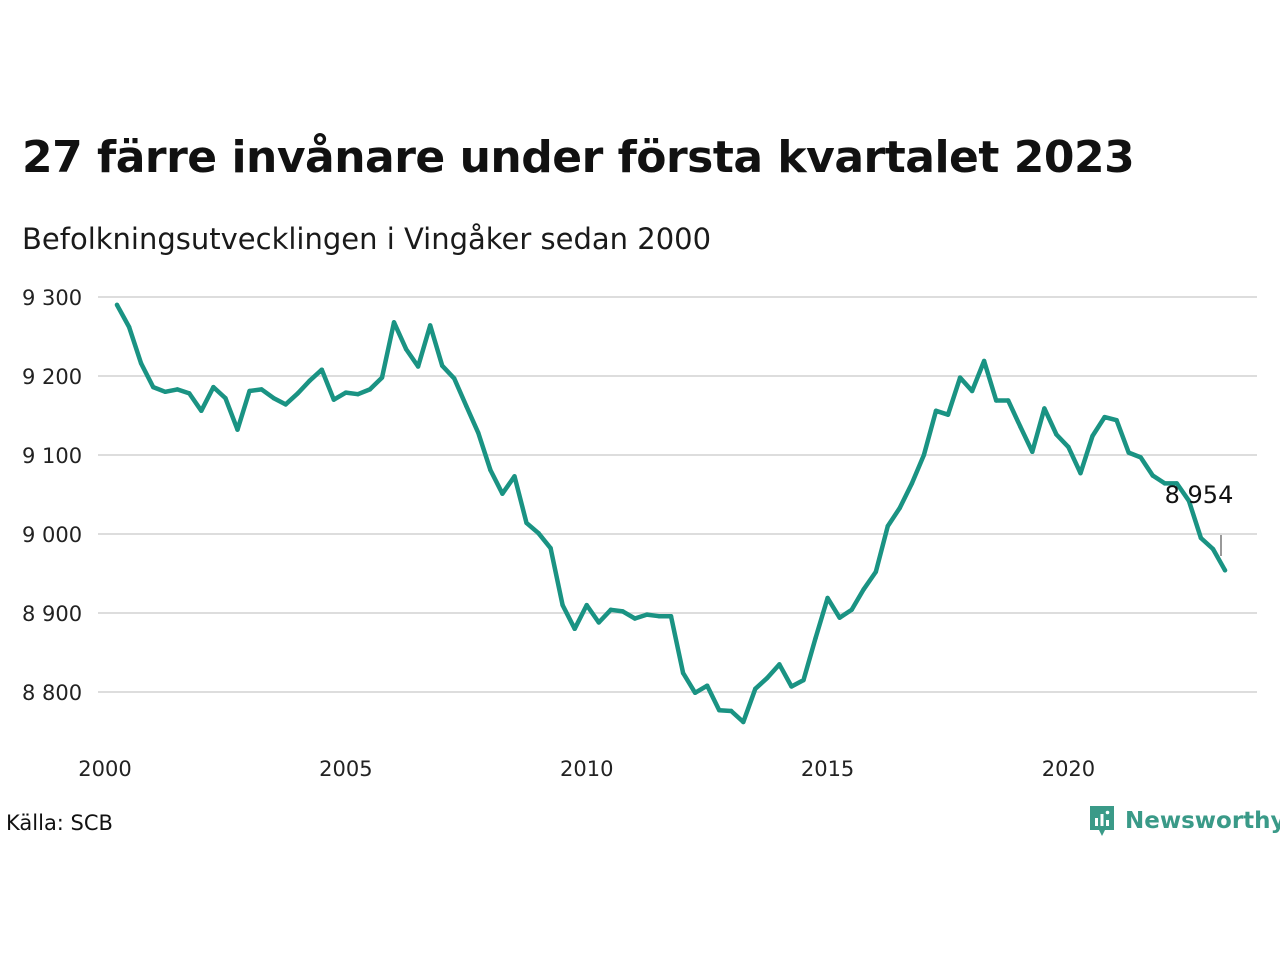  What do you see at coordinates (52, 377) in the screenshot?
I see `y-tick-label: 9 200` at bounding box center [52, 377].